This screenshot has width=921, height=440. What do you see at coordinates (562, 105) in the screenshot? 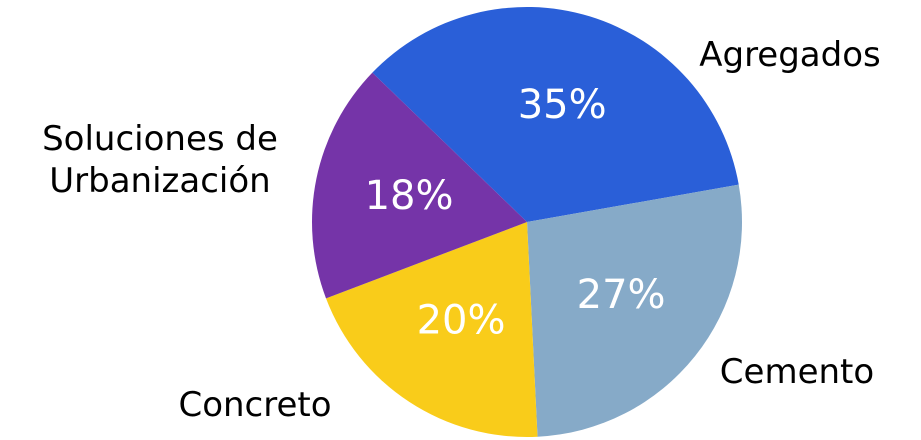
I see `value-label: 35%` at bounding box center [562, 105].